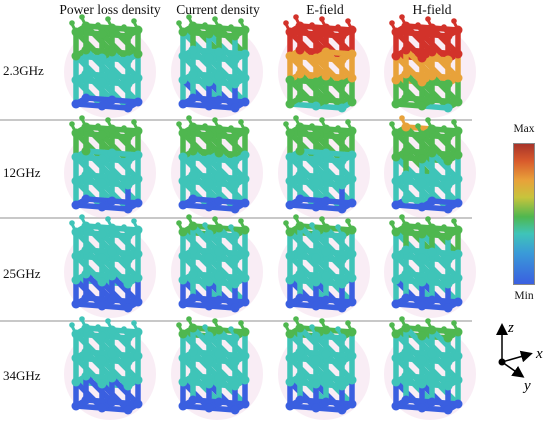  I want to click on column-header-power-loss: Power loss density, so click(110, 9).